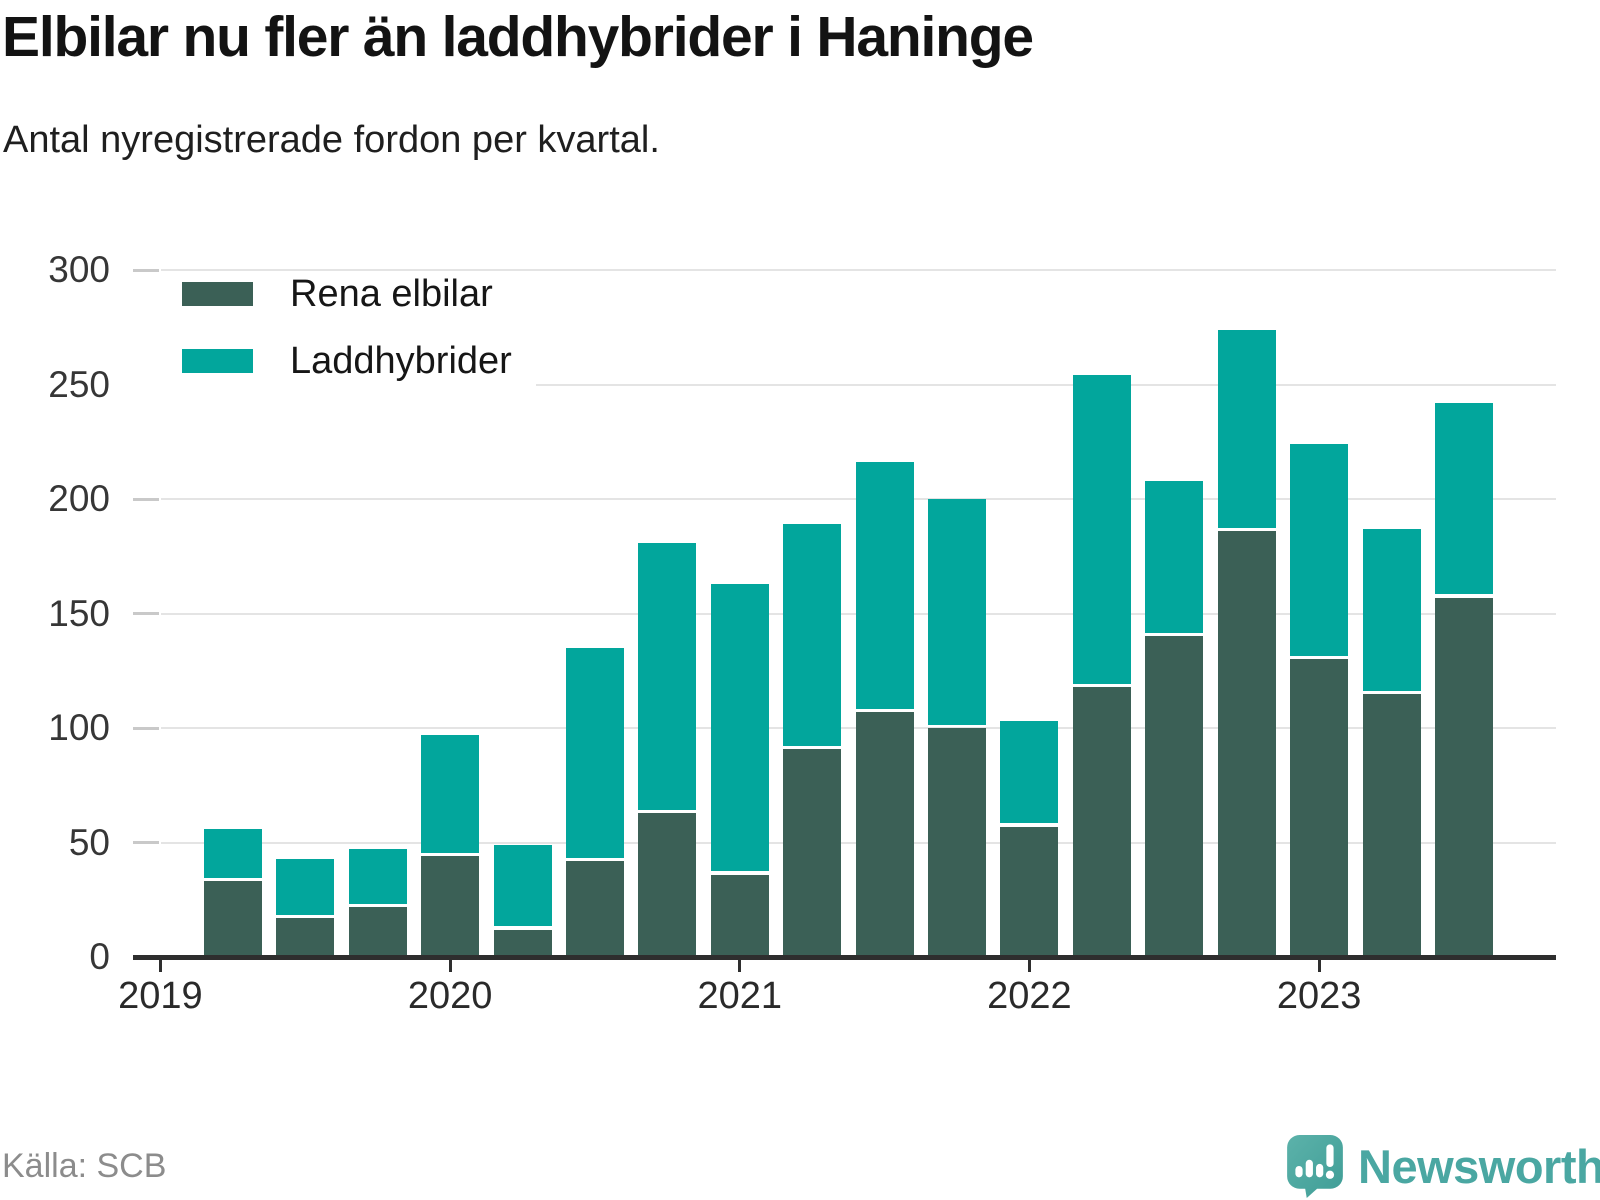 This screenshot has height=1200, width=1600. What do you see at coordinates (450, 996) in the screenshot?
I see `x-tick-label-2020: 2020` at bounding box center [450, 996].